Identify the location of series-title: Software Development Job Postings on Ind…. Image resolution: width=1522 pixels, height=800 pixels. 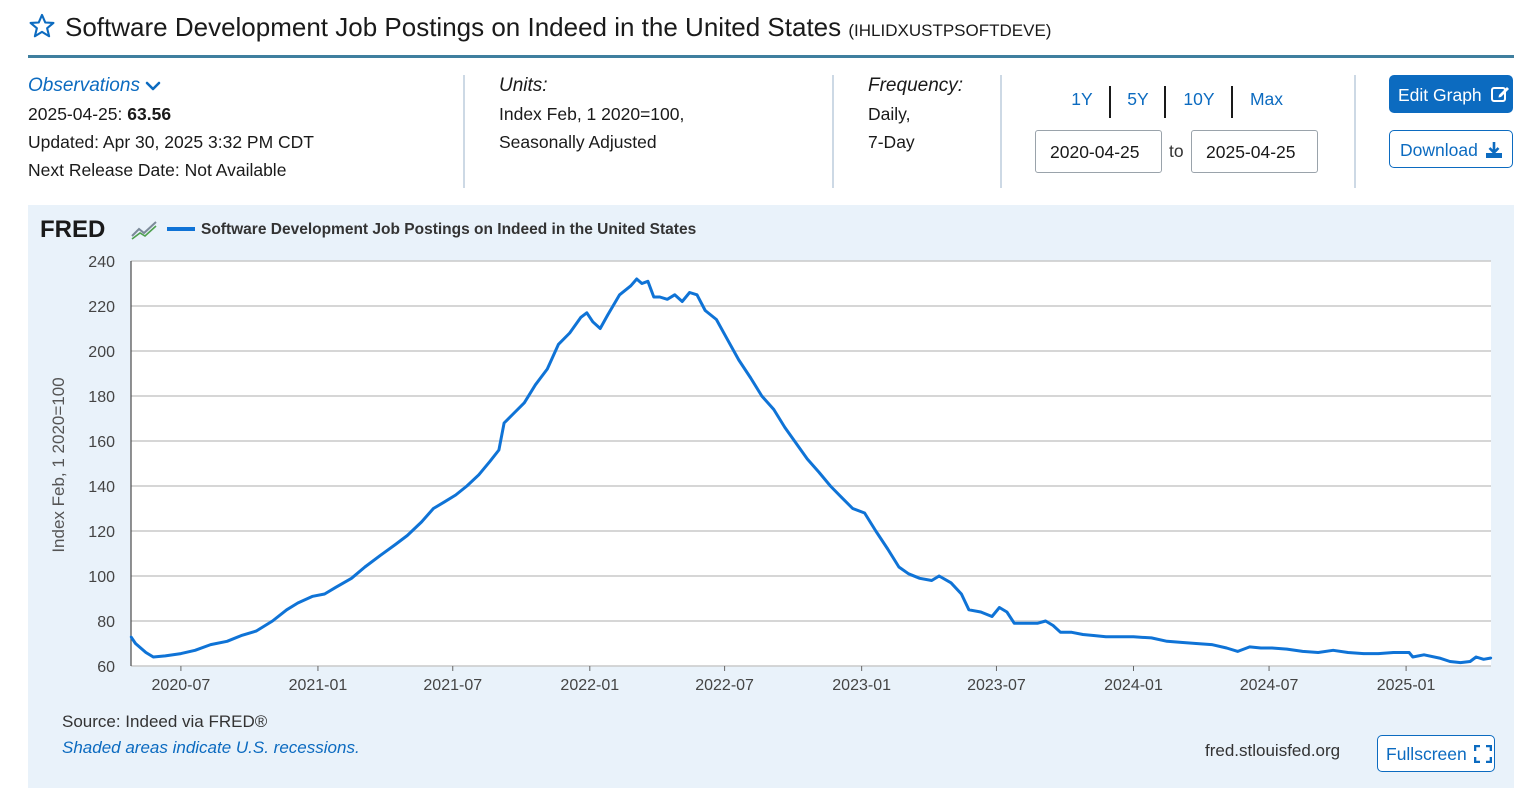
(453, 27).